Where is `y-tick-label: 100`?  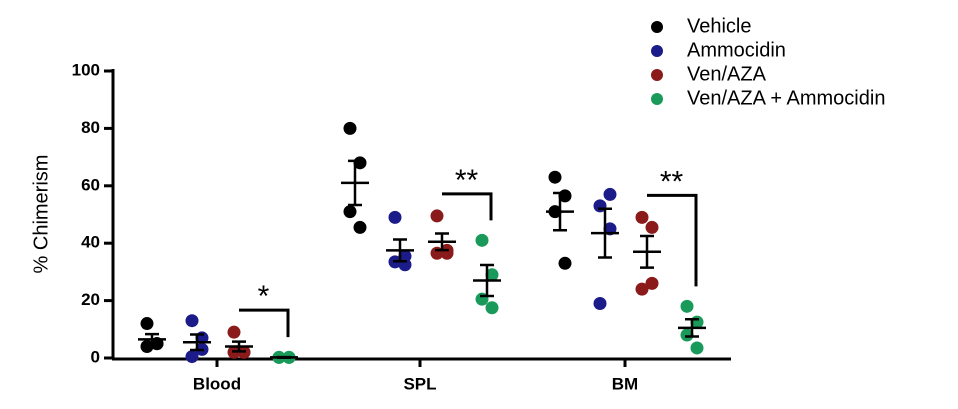 y-tick-label: 100 is located at coordinates (86, 69).